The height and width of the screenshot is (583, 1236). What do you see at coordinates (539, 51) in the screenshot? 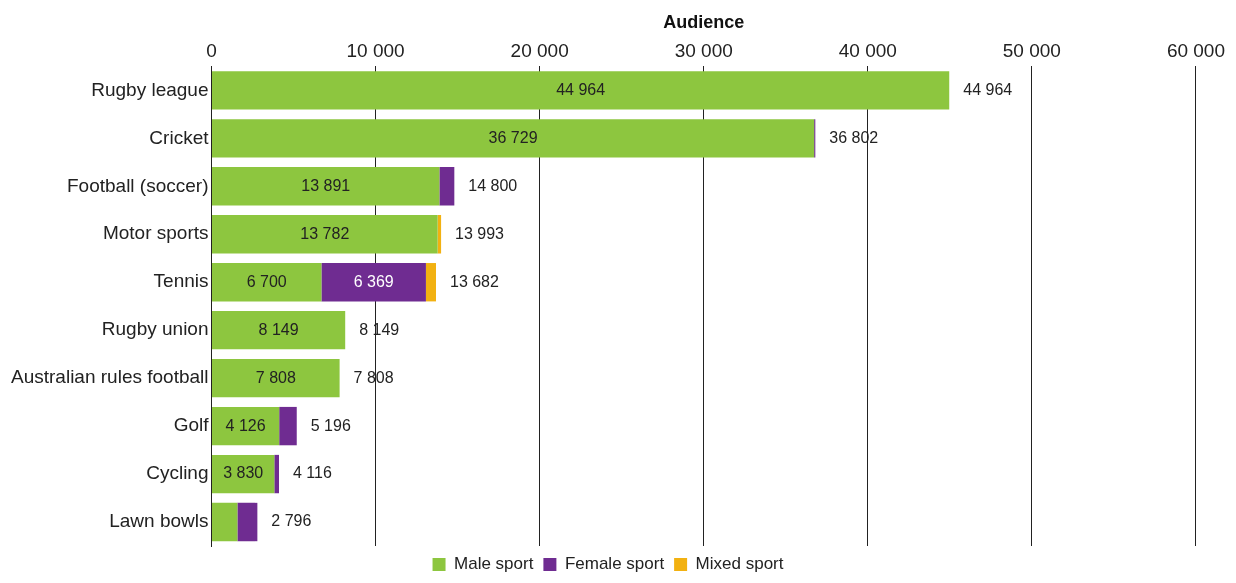
I see `x-tick-label: 20 000` at bounding box center [539, 51].